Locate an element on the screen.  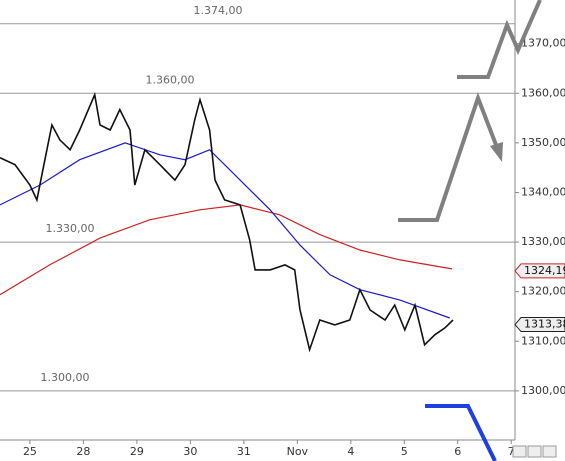
x-tick-label: Nov is located at coordinates (298, 451).